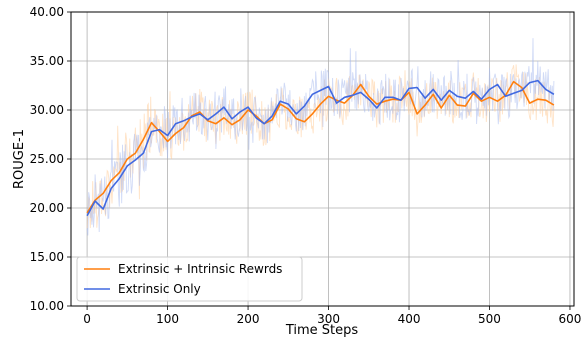 The width and height of the screenshot is (585, 340). I want to click on x-tick-label: 200, so click(248, 319).